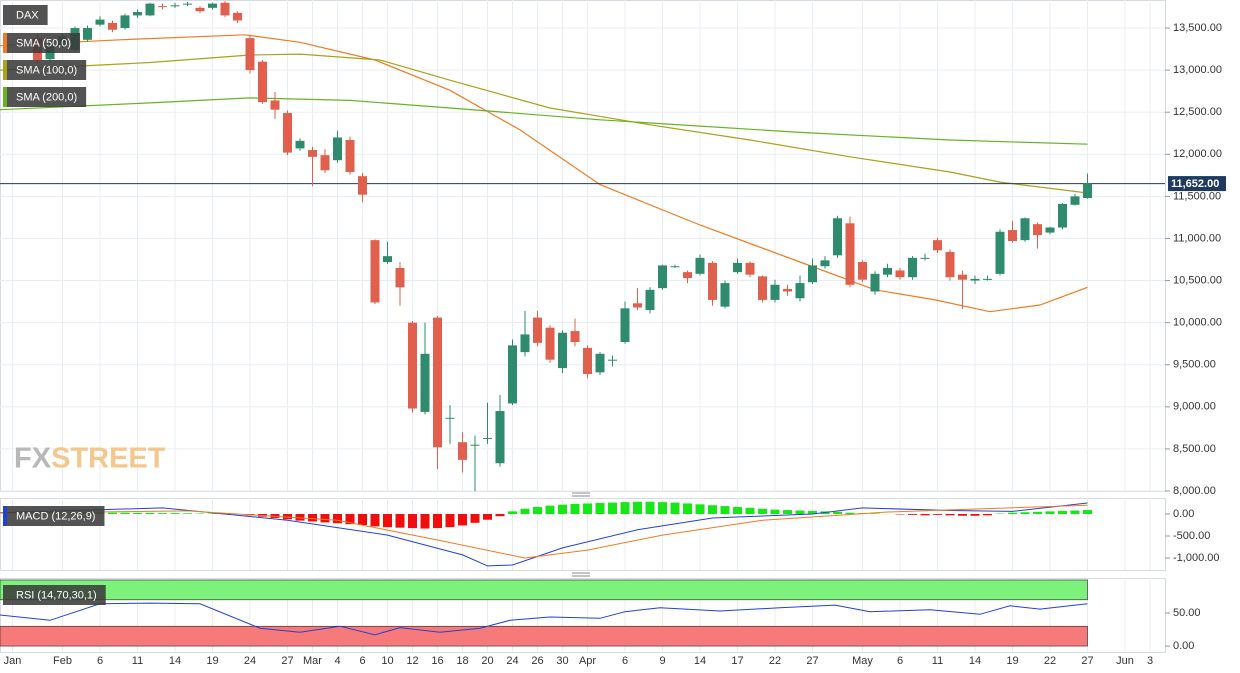 The image size is (1240, 673). What do you see at coordinates (437, 661) in the screenshot?
I see `x-tick-label: 16` at bounding box center [437, 661].